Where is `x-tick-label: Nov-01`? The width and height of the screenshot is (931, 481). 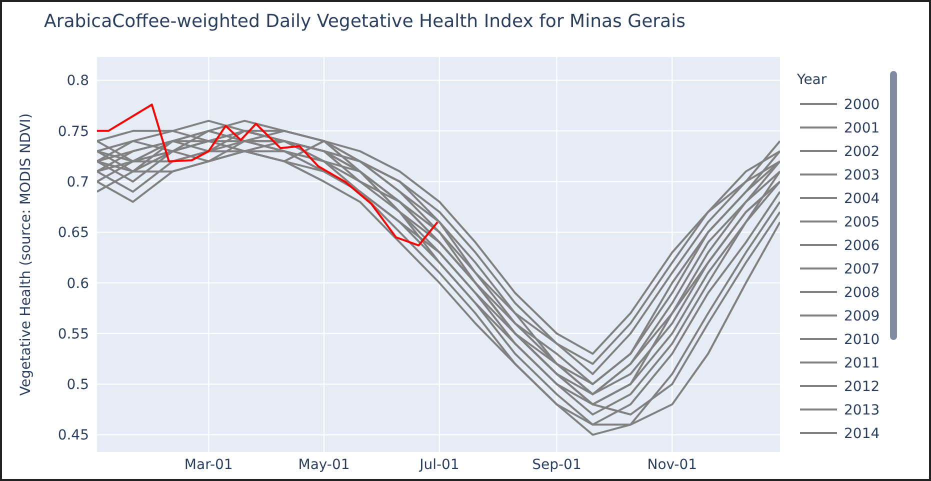 x-tick-label: Nov-01 is located at coordinates (672, 465).